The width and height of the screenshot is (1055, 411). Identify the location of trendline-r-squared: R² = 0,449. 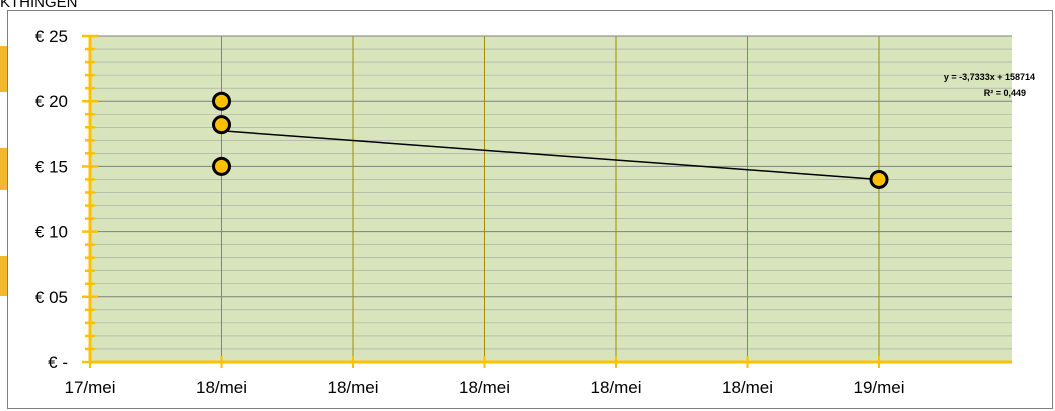
(1005, 93).